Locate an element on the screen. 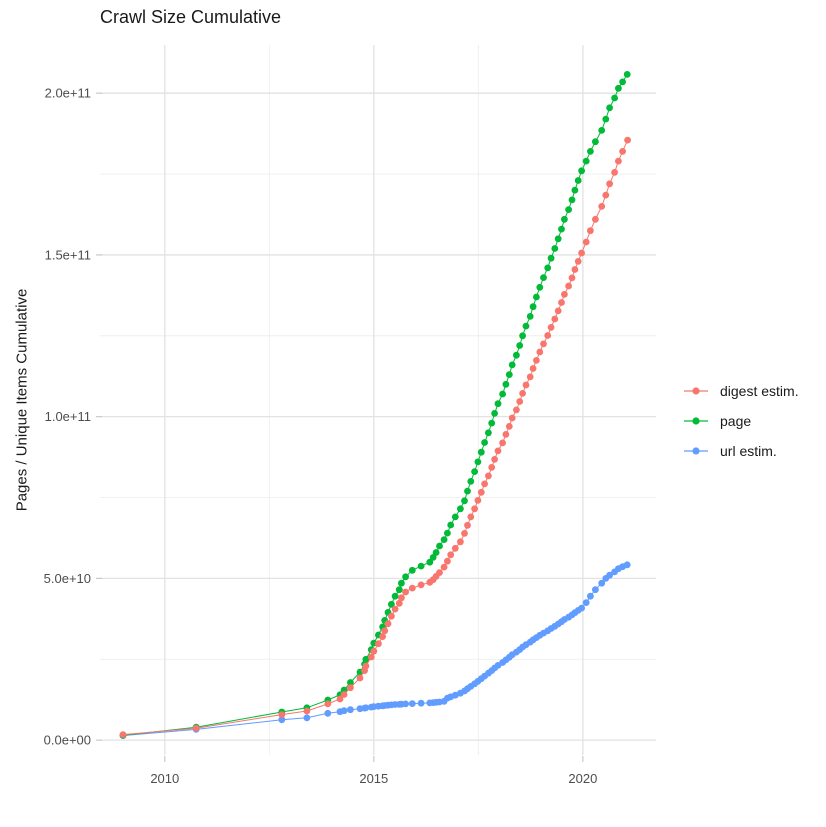  legend-label-url-estim: url estim. is located at coordinates (748, 451).